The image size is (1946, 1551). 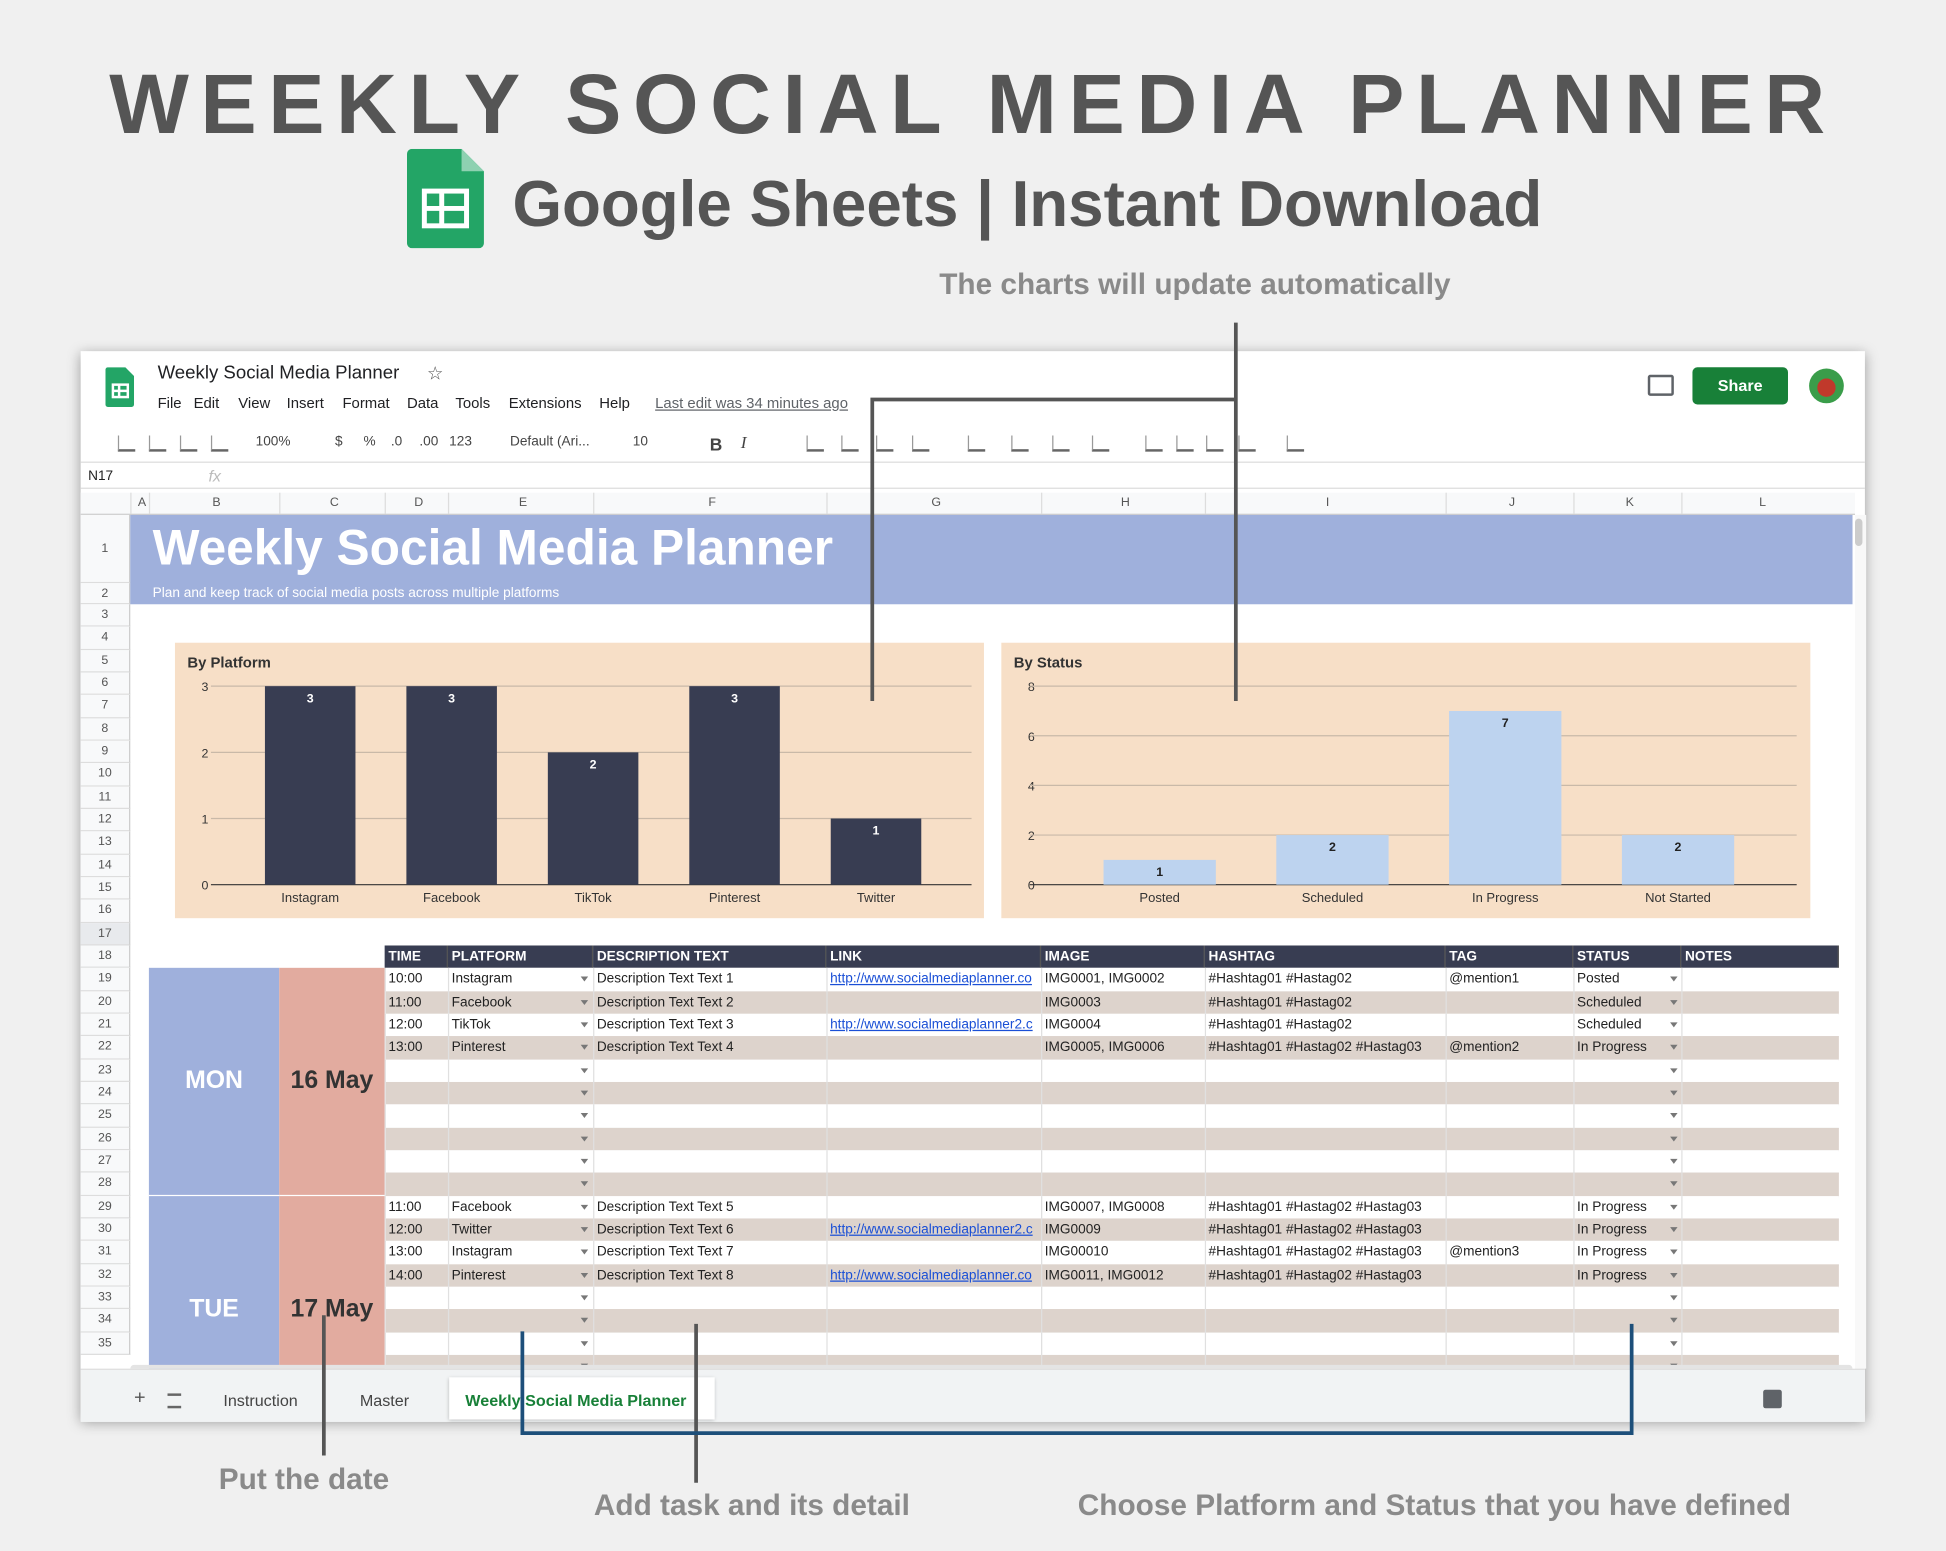 I want to click on row-number: 25, so click(x=105, y=1116).